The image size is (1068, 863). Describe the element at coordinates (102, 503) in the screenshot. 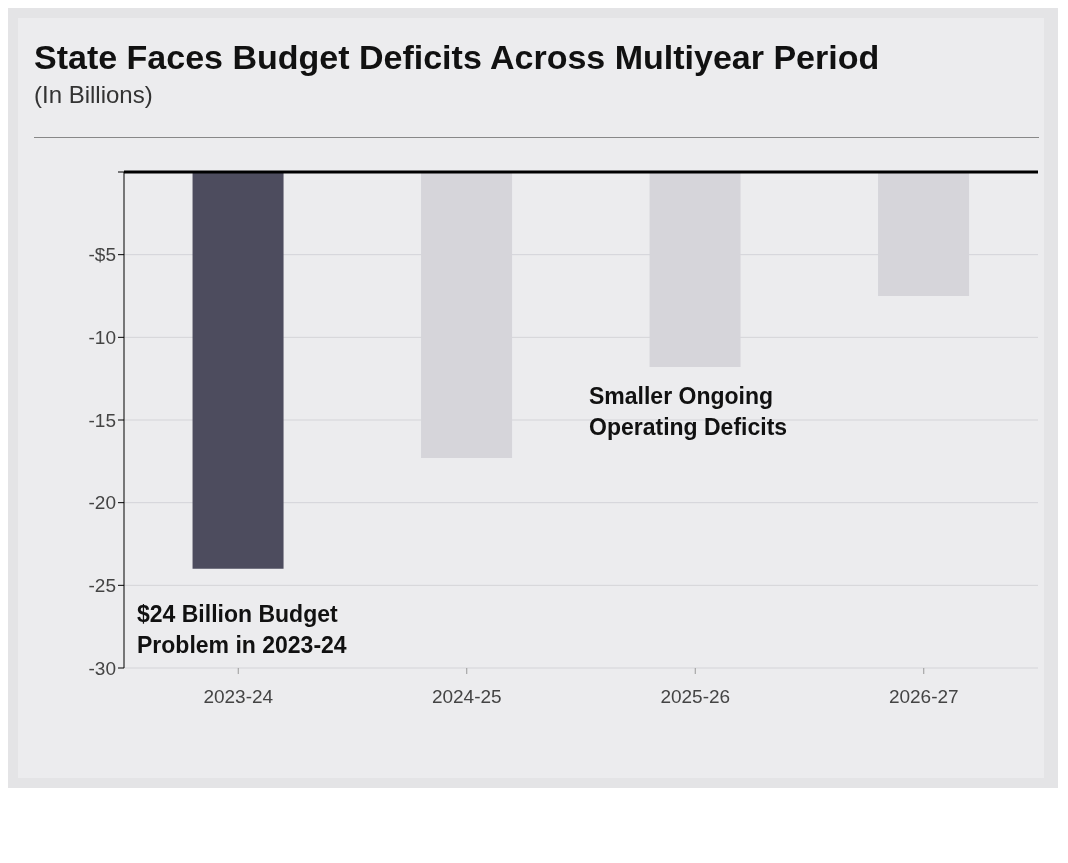

I see `y-tick-label: -20` at that location.